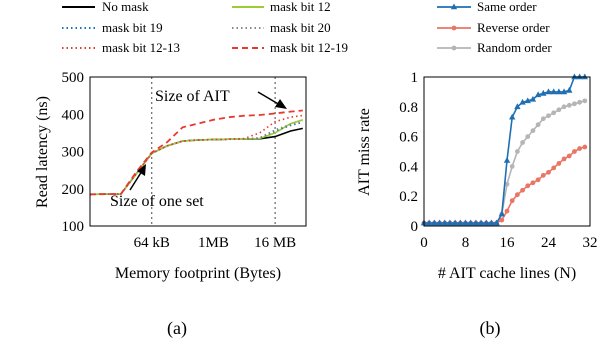  What do you see at coordinates (73, 78) in the screenshot?
I see `y-tick-label: 500` at bounding box center [73, 78].